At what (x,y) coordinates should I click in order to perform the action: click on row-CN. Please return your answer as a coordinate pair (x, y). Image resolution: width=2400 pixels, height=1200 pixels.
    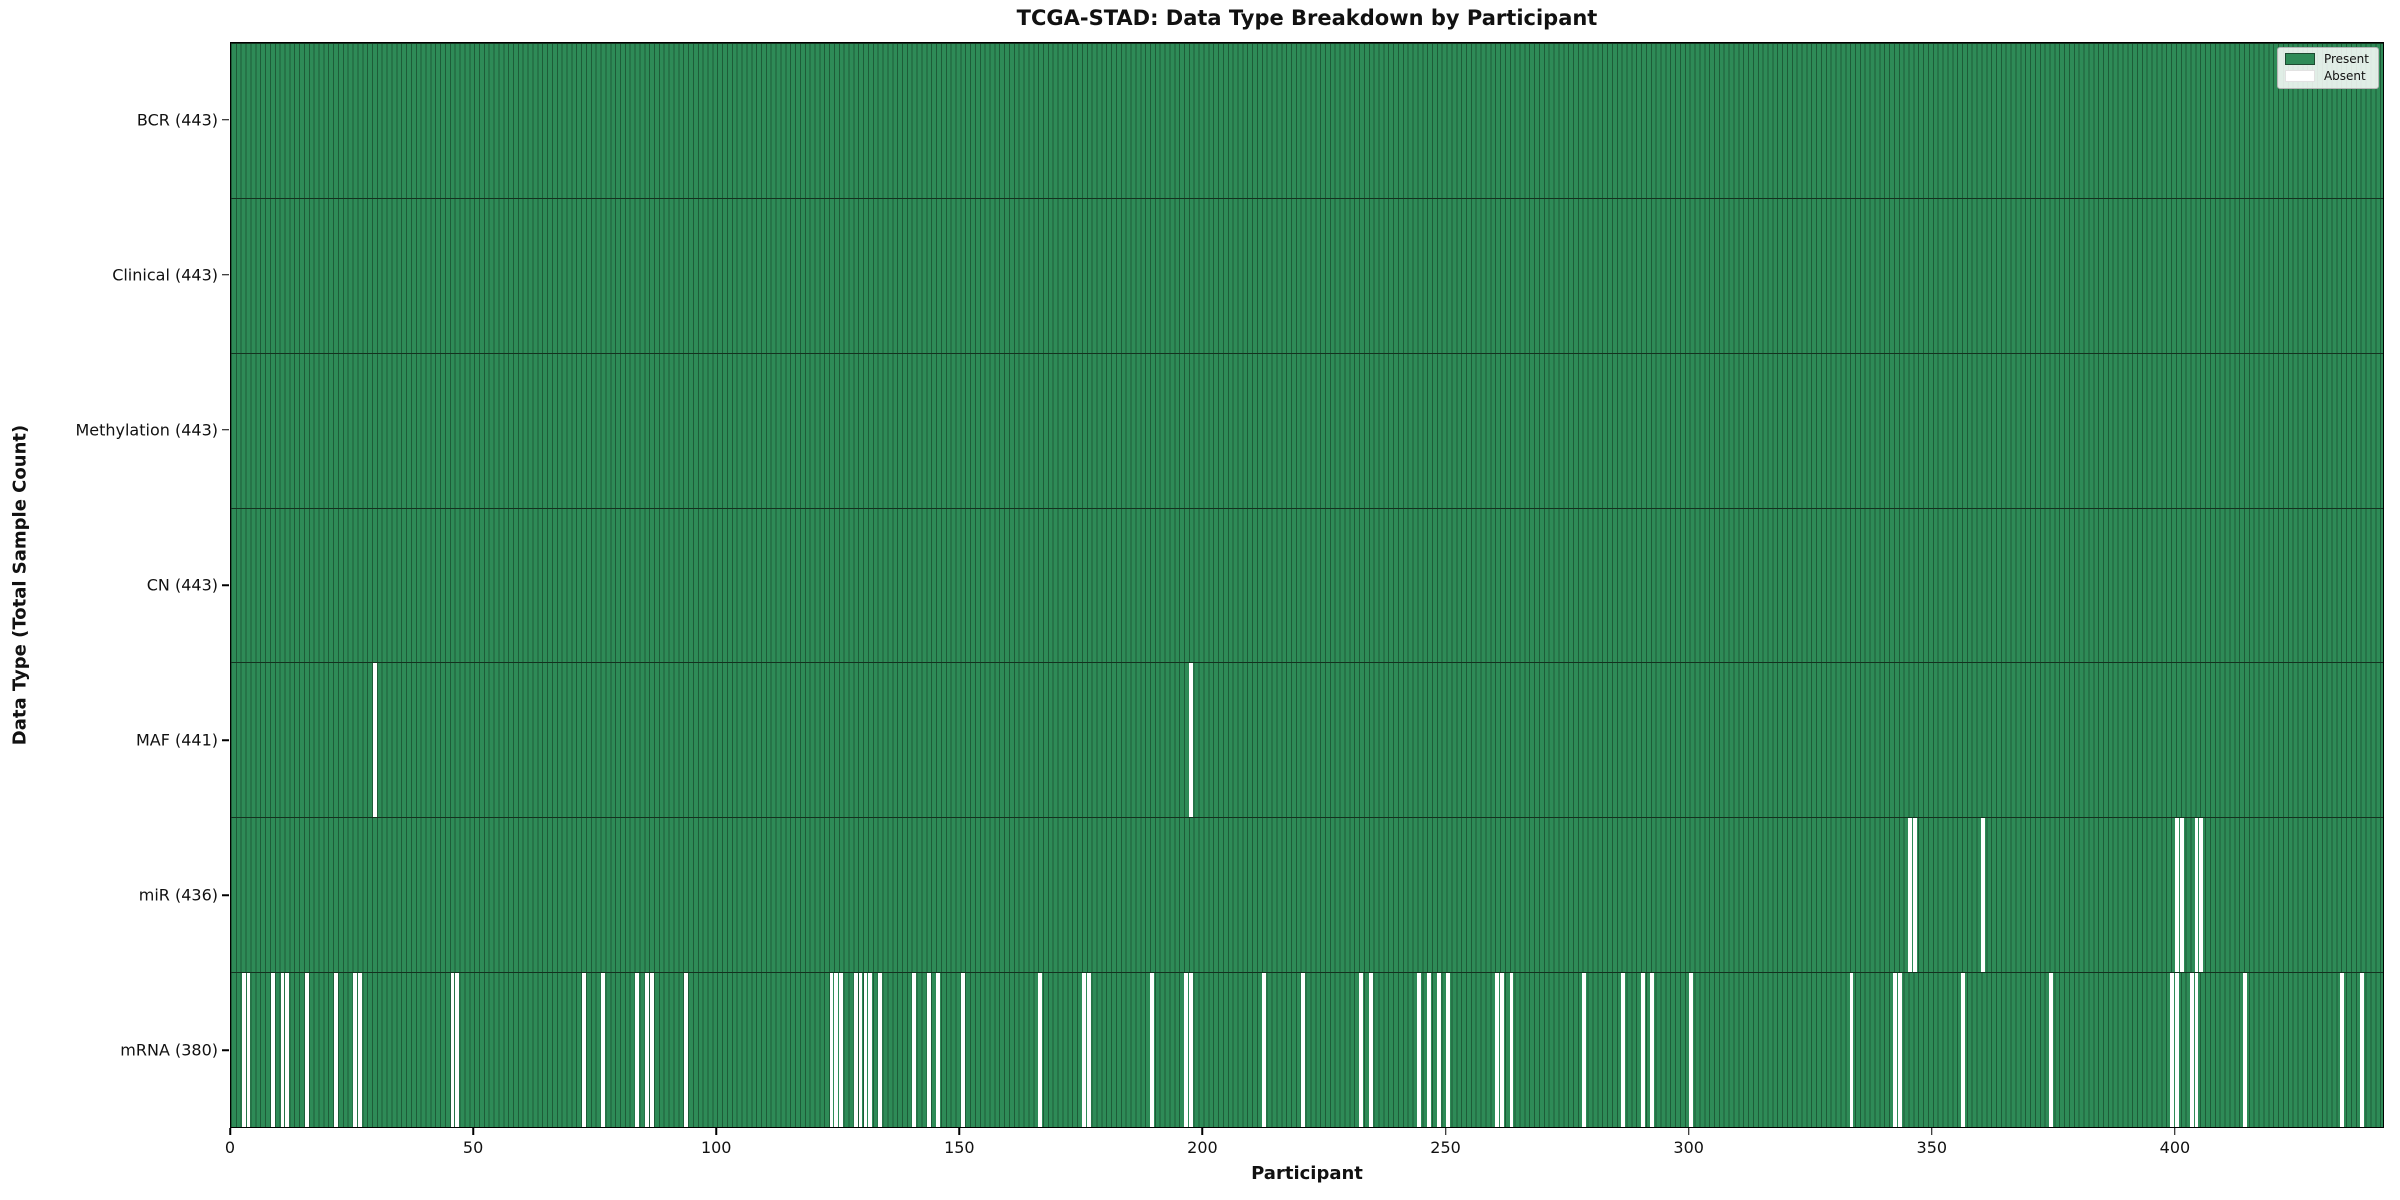
    Looking at the image, I should click on (1307, 585).